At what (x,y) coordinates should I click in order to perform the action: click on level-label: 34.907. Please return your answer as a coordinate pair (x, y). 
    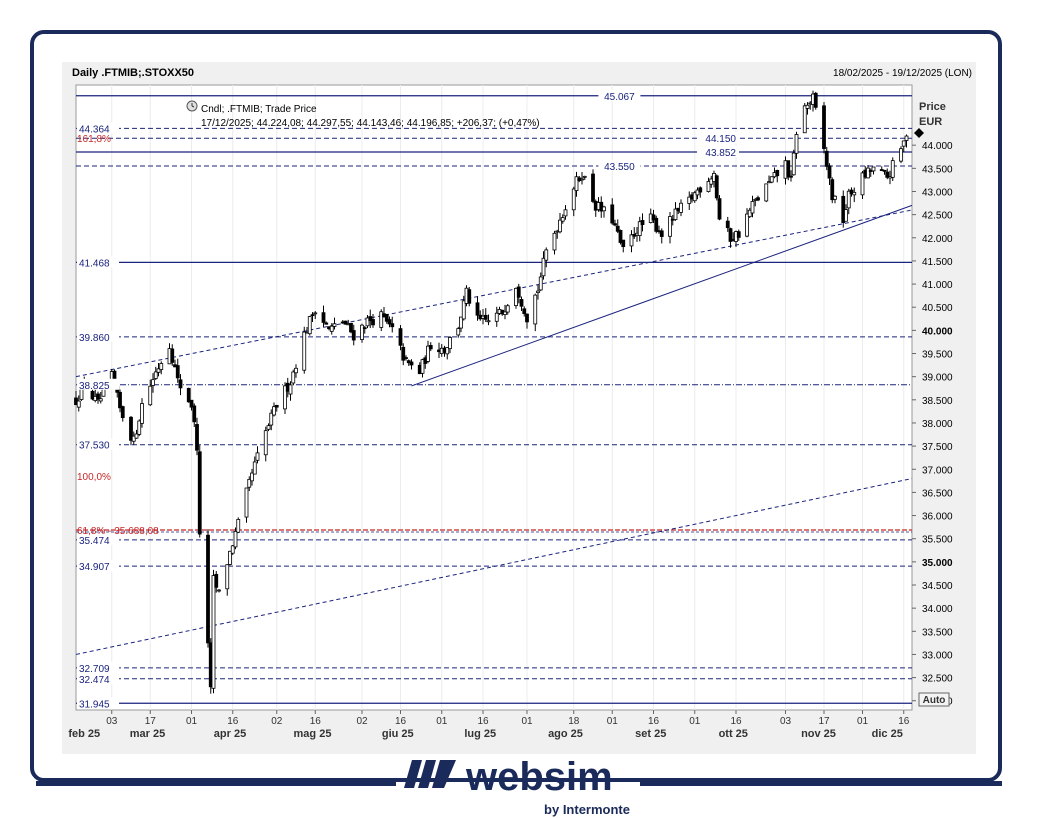
    Looking at the image, I should click on (94, 567).